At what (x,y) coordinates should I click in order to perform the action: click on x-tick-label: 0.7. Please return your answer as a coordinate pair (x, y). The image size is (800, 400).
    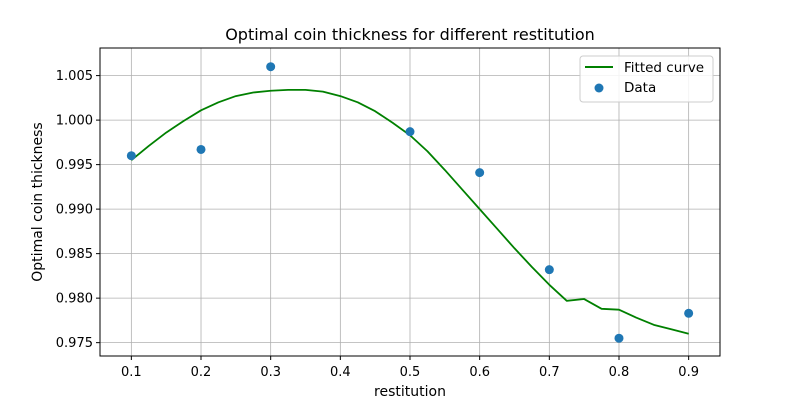
    Looking at the image, I should click on (549, 372).